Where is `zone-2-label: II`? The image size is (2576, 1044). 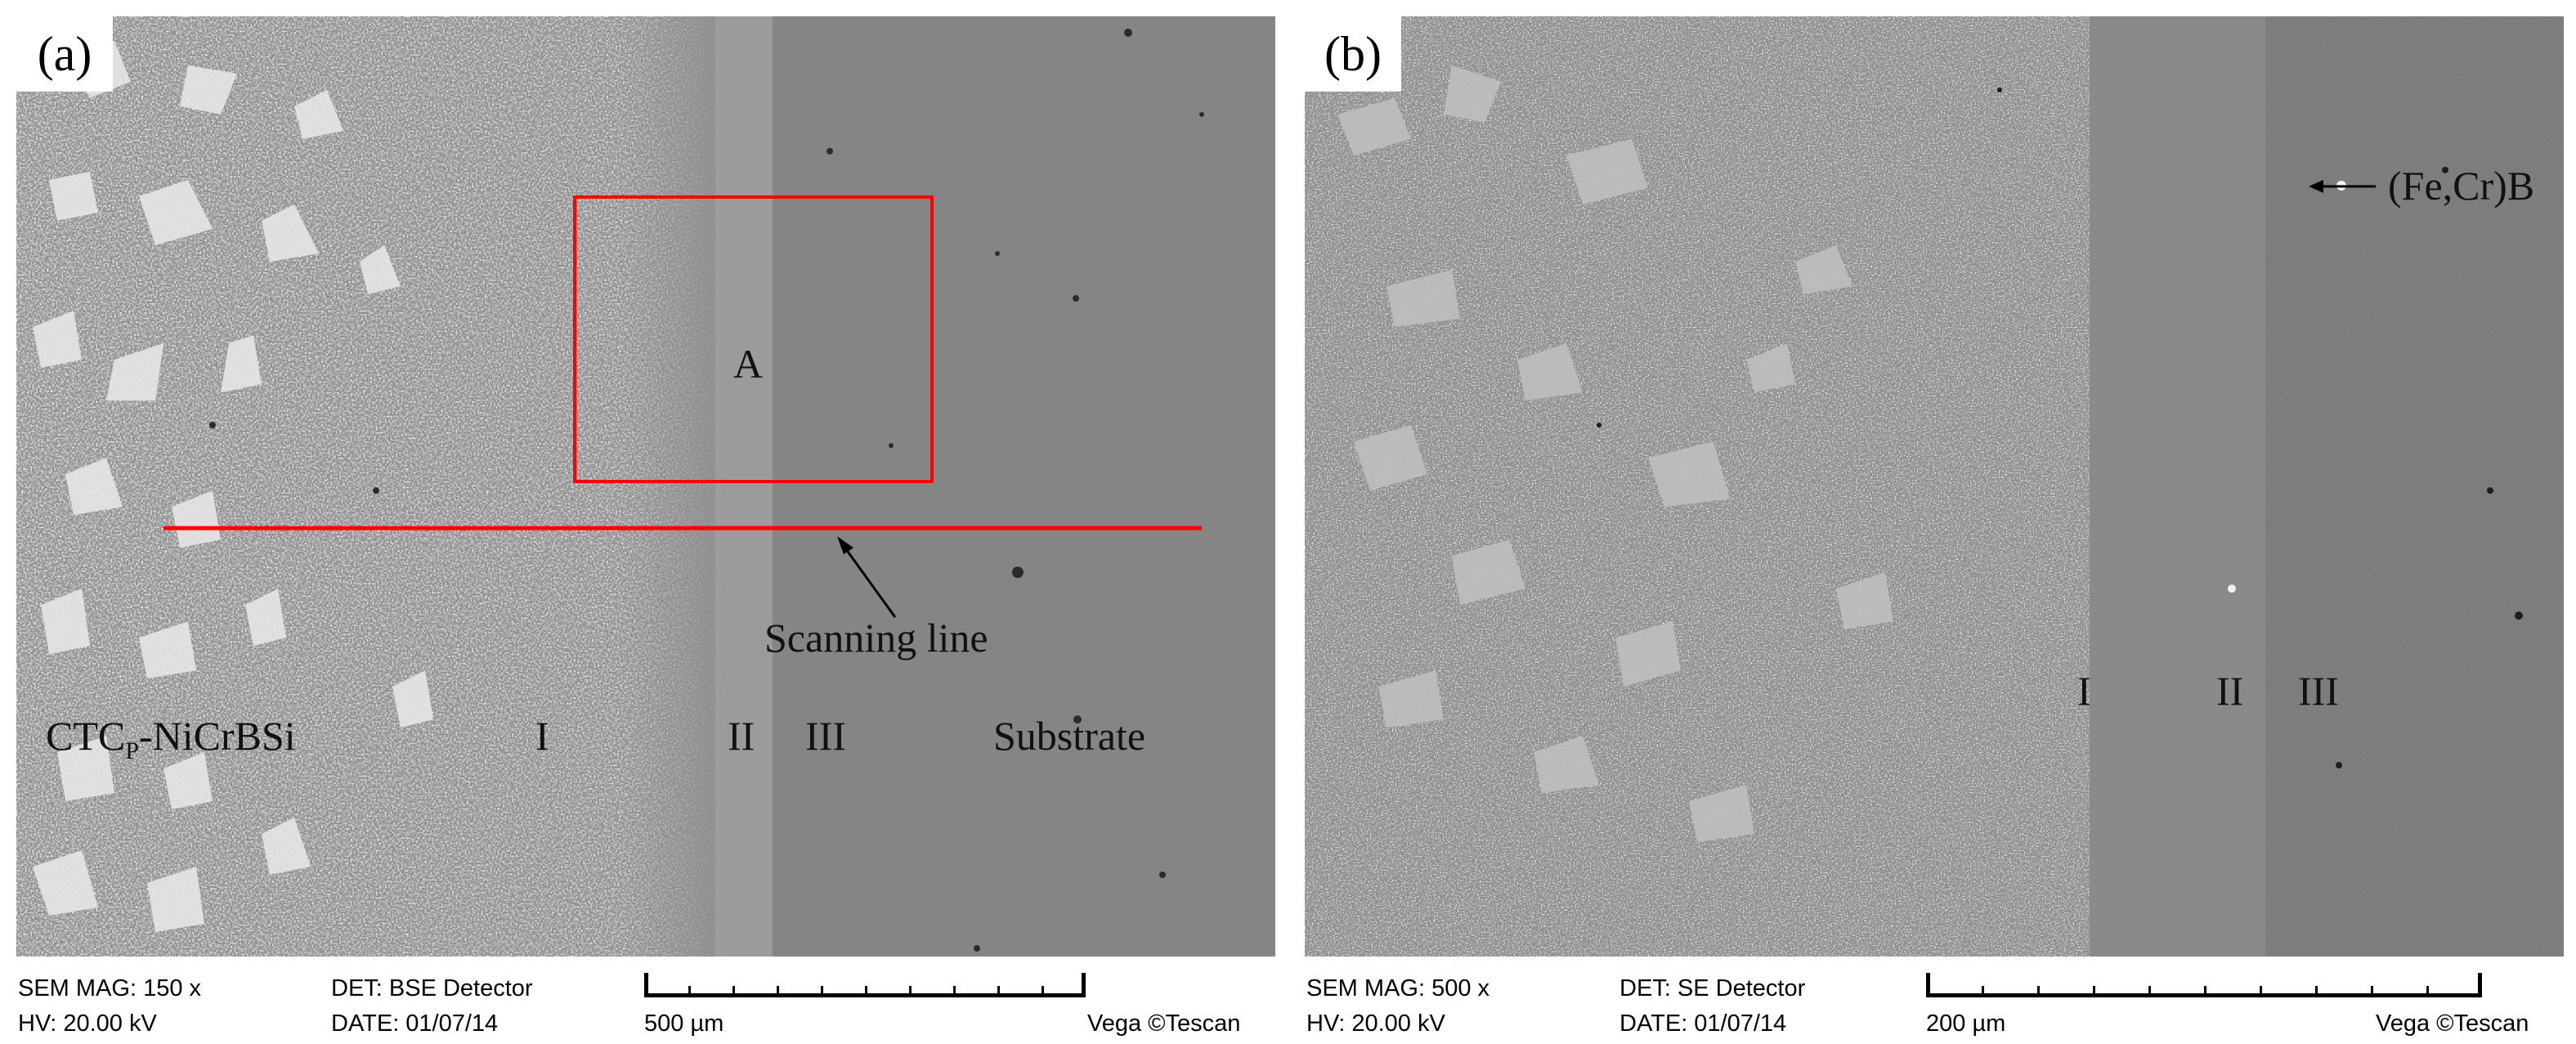 zone-2-label: II is located at coordinates (741, 736).